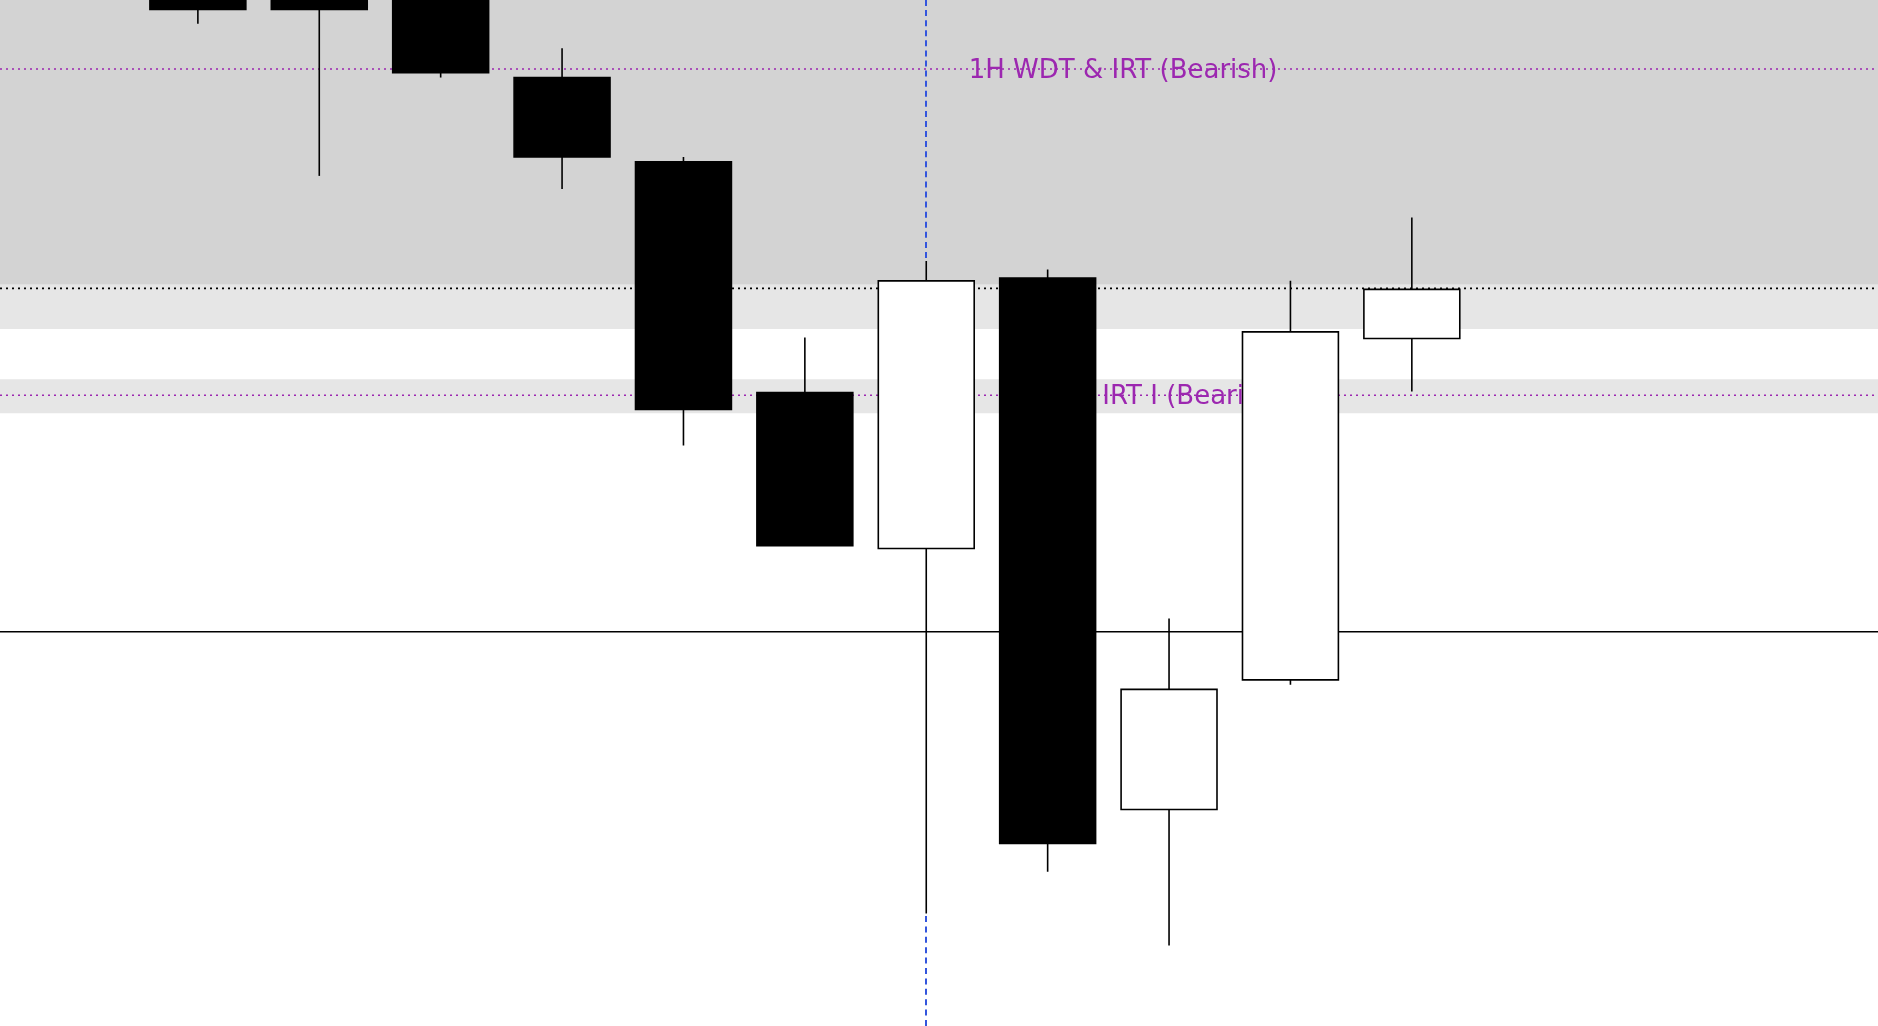 The height and width of the screenshot is (1026, 1878). Describe the element at coordinates (1173, 395) in the screenshot. I see `ref-line-label: IRT I (Beari` at that location.